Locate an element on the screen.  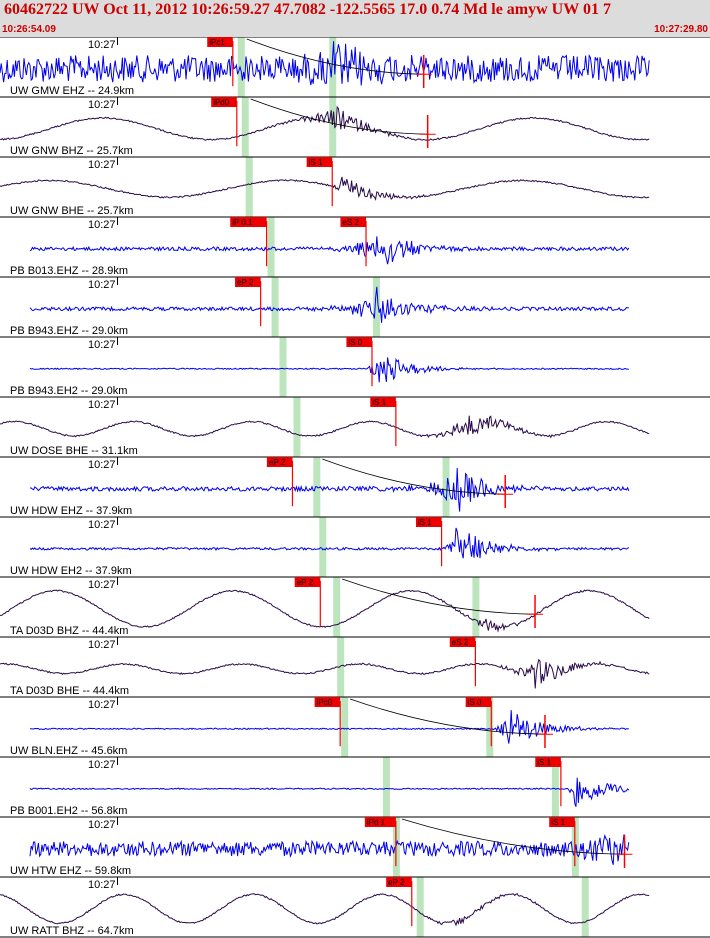
trace-row: 10:27 iPc0 iS 0 UW BLN.EHZ -- 45.6km is located at coordinates (355, 726).